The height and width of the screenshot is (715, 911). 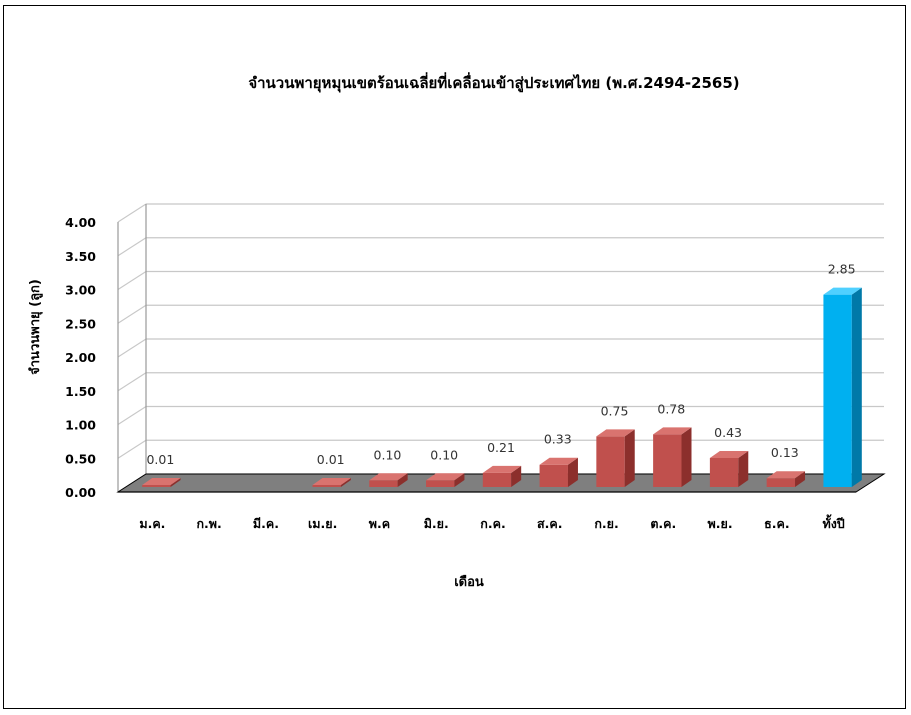 What do you see at coordinates (80, 391) in the screenshot?
I see `y-tick-label: 1.50` at bounding box center [80, 391].